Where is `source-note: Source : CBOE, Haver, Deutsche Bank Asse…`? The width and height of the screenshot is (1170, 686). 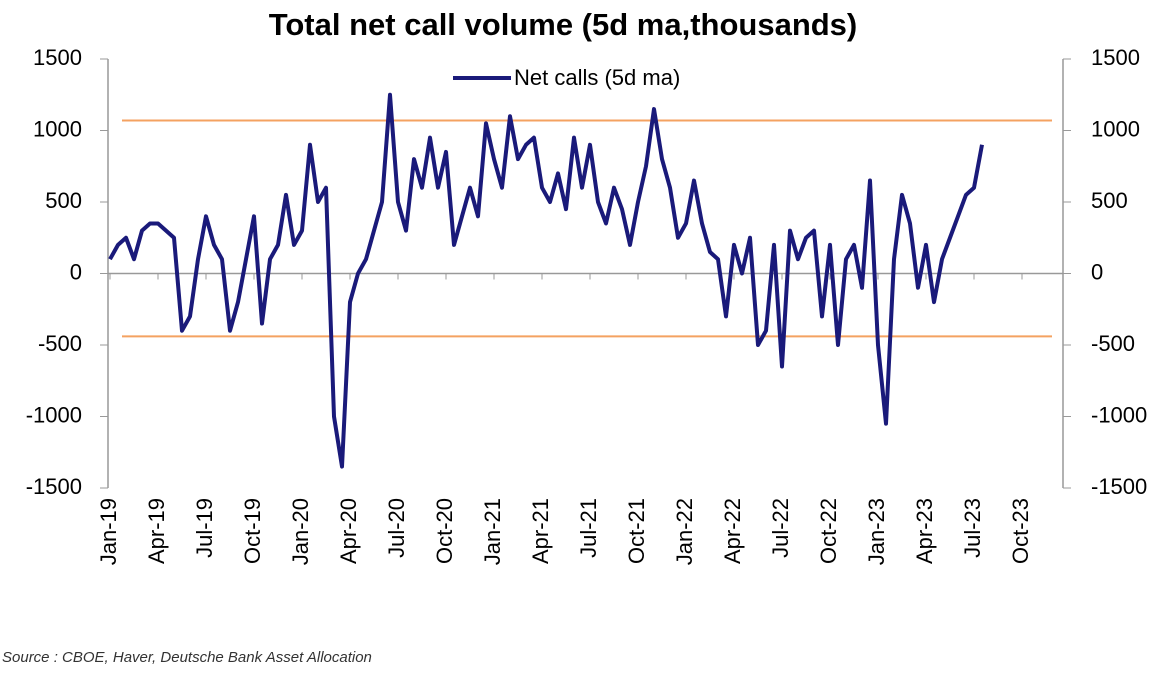 source-note: Source : CBOE, Haver, Deutsche Bank Asse… is located at coordinates (187, 657).